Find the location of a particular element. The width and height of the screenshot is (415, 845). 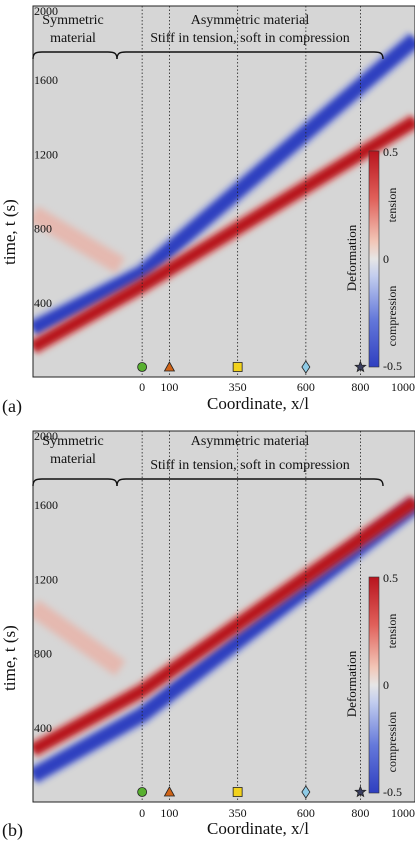

colorbar-b-tick-bottom: -0.5 is located at coordinates (392, 792).